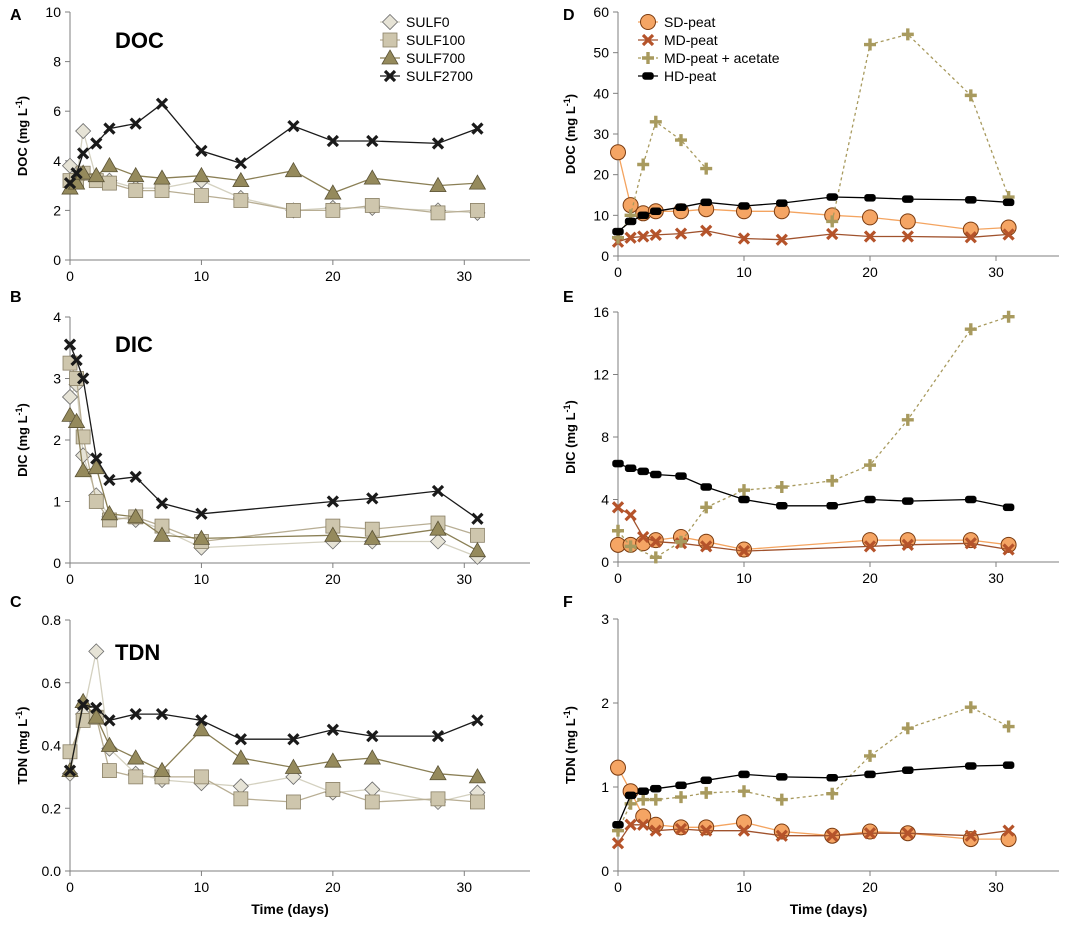 The height and width of the screenshot is (926, 1084). What do you see at coordinates (690, 76) in the screenshot?
I see `legend-label: HD-peat` at bounding box center [690, 76].